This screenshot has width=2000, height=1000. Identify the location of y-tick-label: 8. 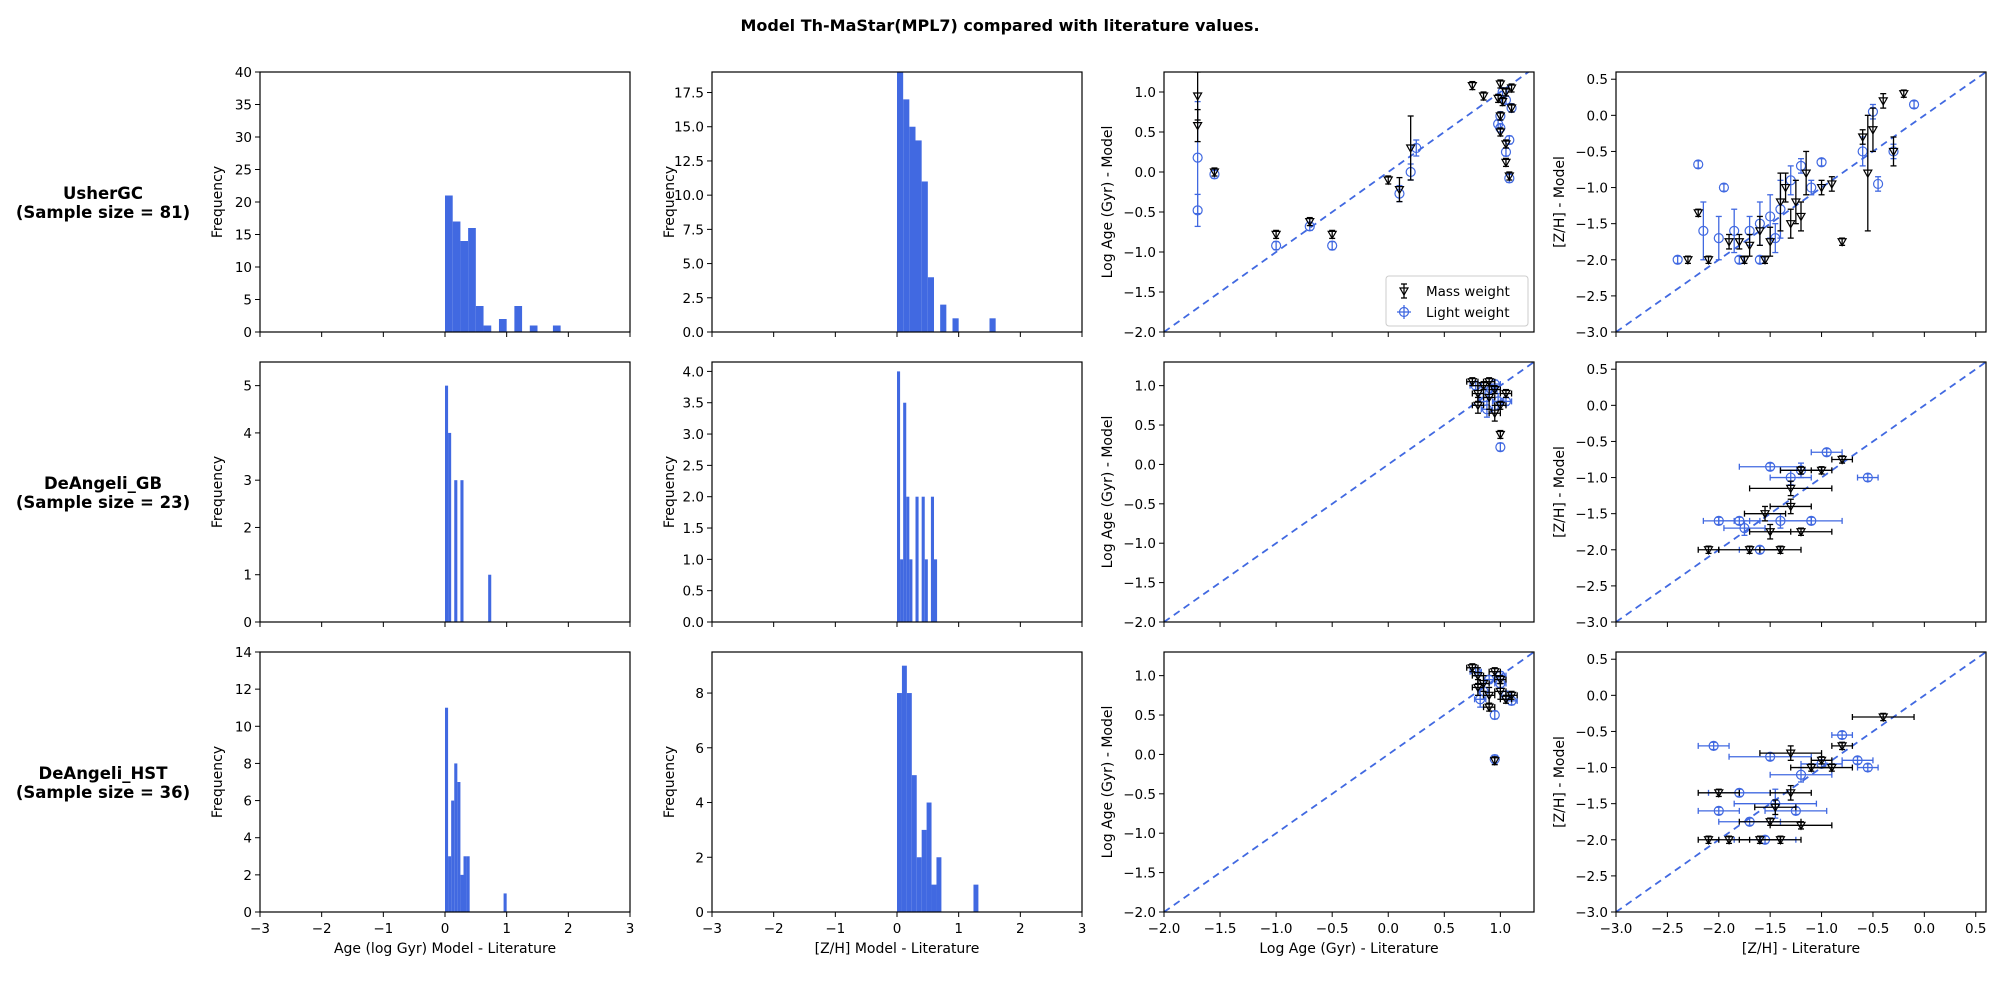
(699, 694).